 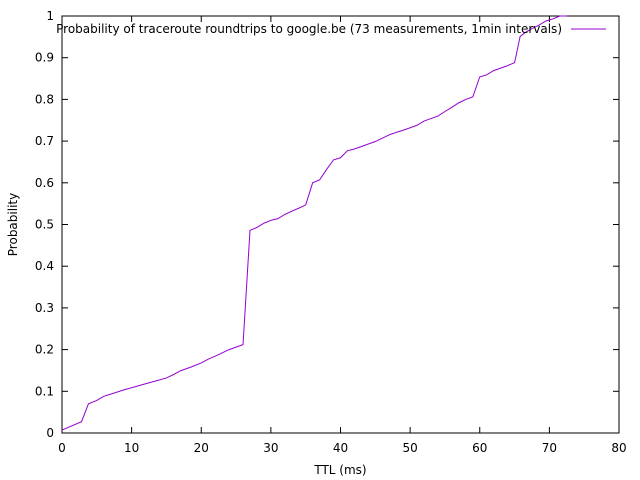 What do you see at coordinates (479, 448) in the screenshot?
I see `x-tick-label: 60` at bounding box center [479, 448].